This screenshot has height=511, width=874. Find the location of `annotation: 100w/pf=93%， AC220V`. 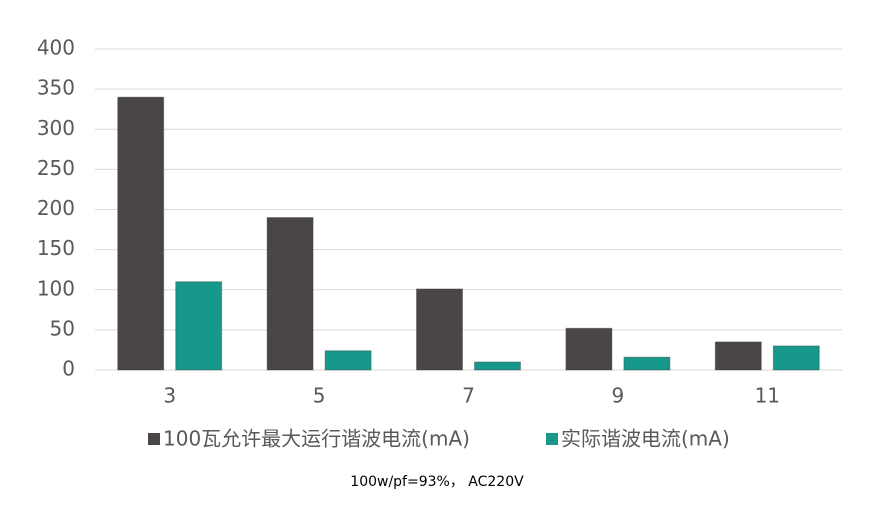

annotation: 100w/pf=93%， AC220V is located at coordinates (437, 482).